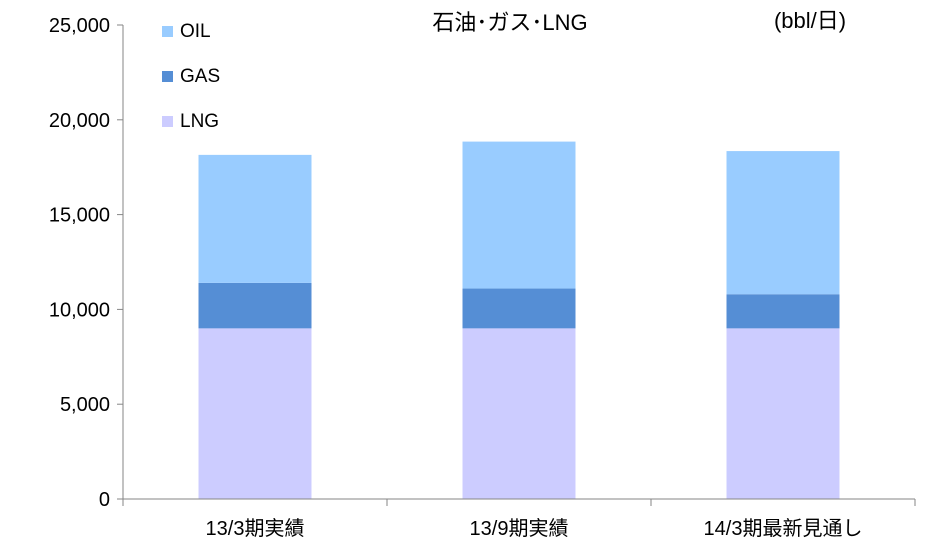 The width and height of the screenshot is (931, 545). I want to click on x-category-label: 14/3期最新見通し, so click(783, 528).